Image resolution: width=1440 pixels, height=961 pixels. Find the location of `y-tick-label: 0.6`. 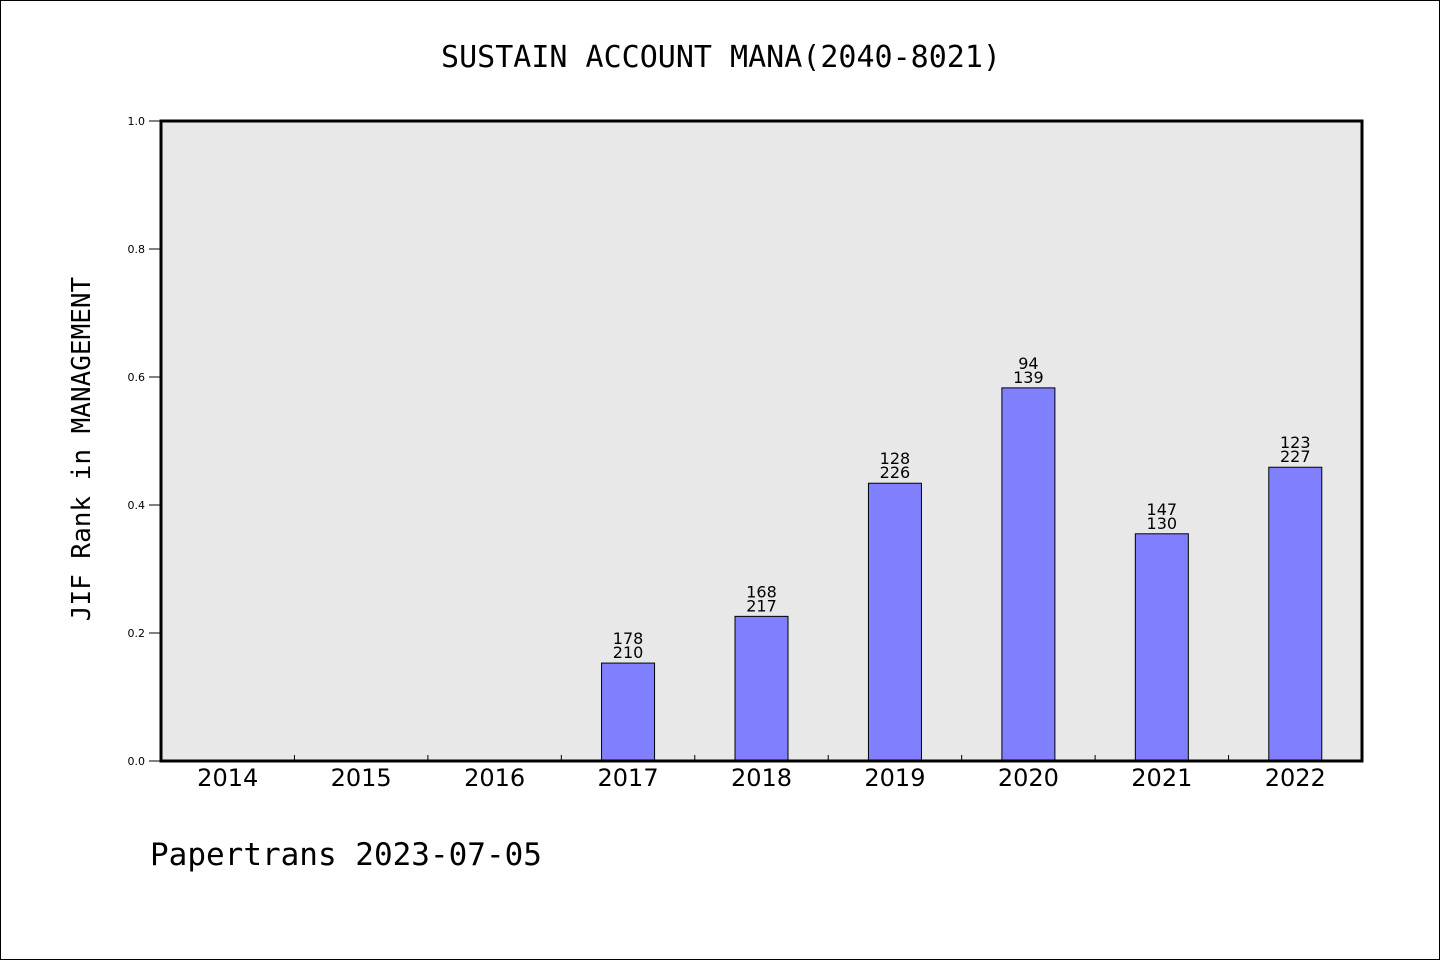

y-tick-label: 0.6 is located at coordinates (137, 377).